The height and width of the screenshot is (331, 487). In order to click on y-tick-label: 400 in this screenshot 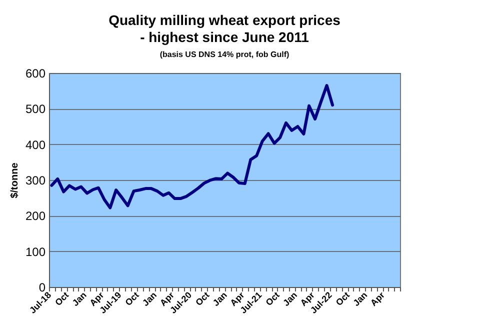, I will do `click(35, 145)`.